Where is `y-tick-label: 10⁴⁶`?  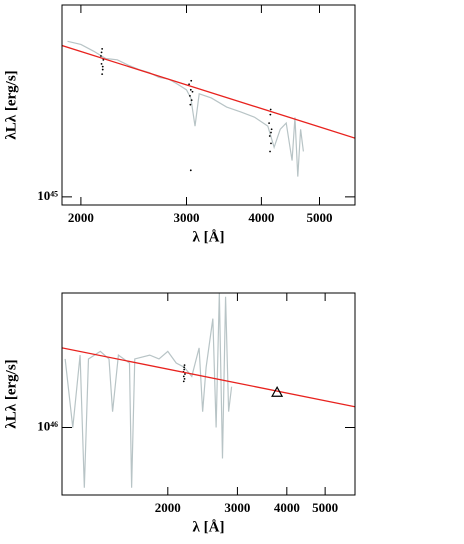
y-tick-label: 10⁴⁶ is located at coordinates (47, 425).